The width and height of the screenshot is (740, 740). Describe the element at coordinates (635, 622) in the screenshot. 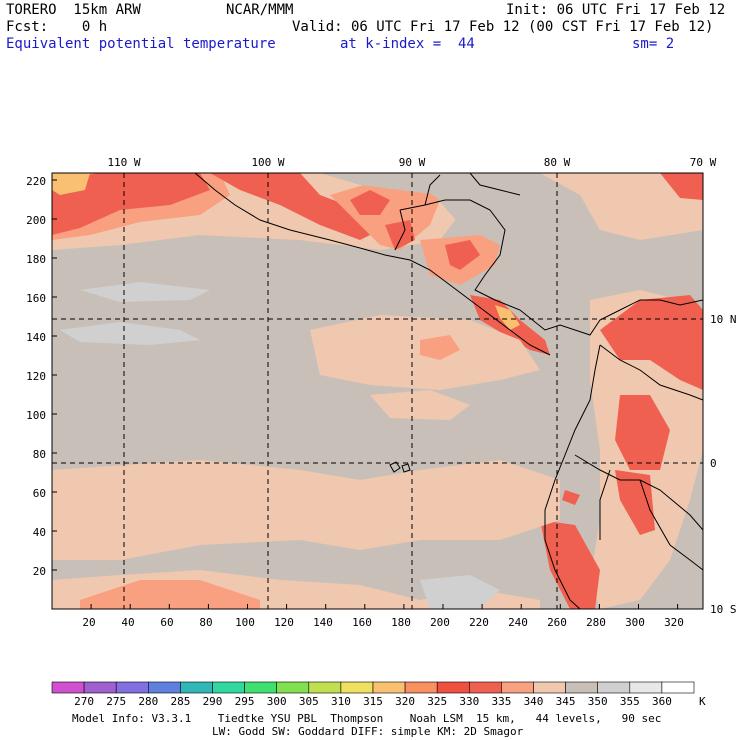

I see `x-tick-label: 300` at that location.